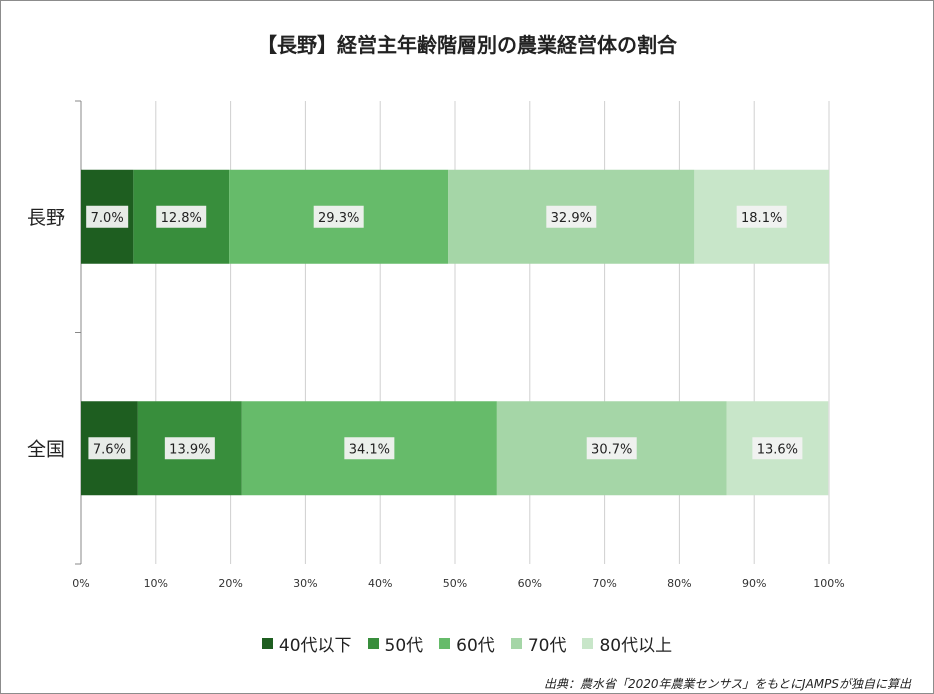  What do you see at coordinates (404, 646) in the screenshot?
I see `legend-label: 50代` at bounding box center [404, 646].